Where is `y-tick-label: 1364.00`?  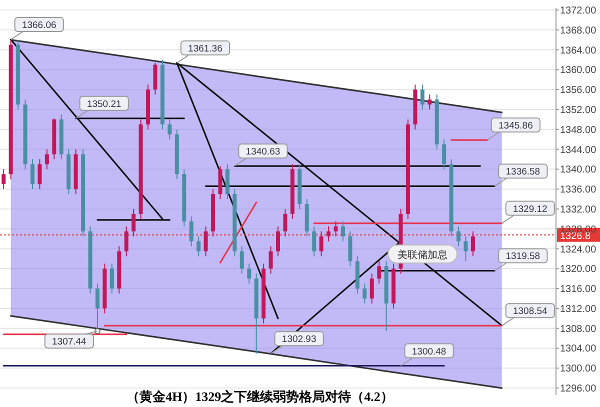 y-tick-label: 1364.00 is located at coordinates (578, 50).